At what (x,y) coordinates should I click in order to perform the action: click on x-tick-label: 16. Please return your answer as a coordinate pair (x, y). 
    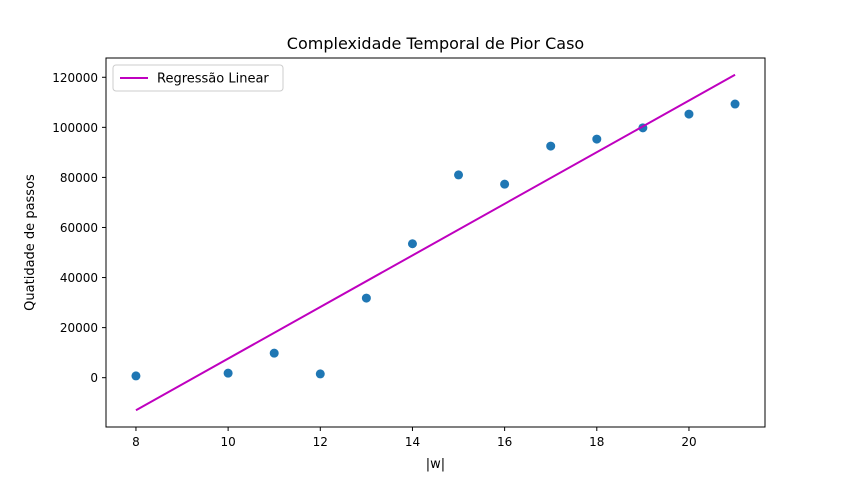
    Looking at the image, I should click on (504, 442).